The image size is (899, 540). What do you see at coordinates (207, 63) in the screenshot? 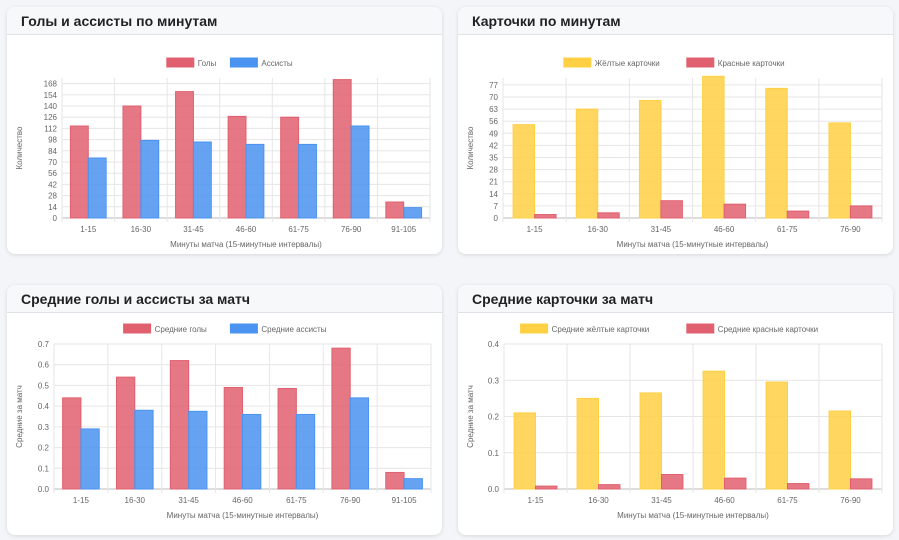
I see `legend-label: Голы` at bounding box center [207, 63].